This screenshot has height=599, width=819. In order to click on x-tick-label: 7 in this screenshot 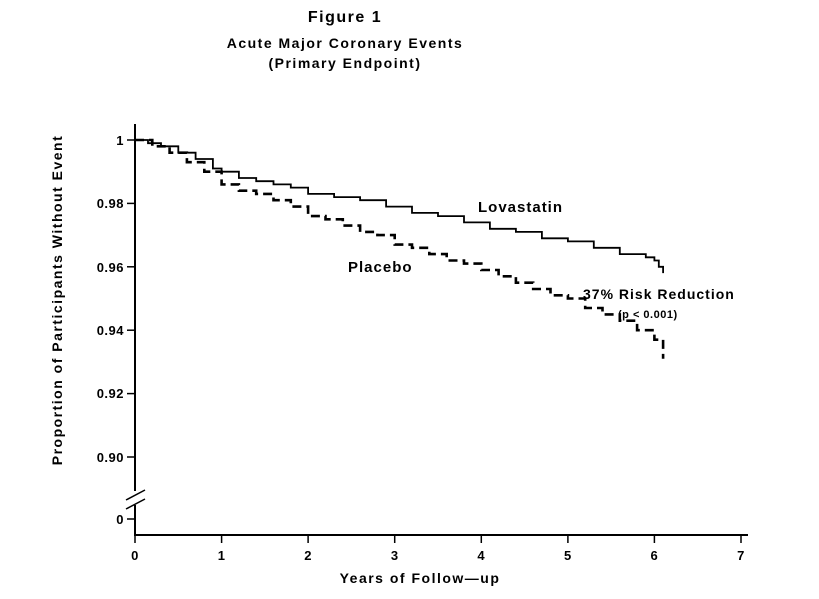, I will do `click(741, 555)`.